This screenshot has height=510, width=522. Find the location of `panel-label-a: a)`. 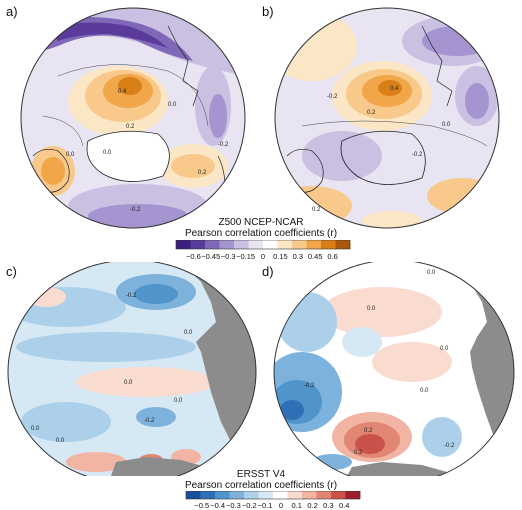

panel-label-a: a) is located at coordinates (12, 11).